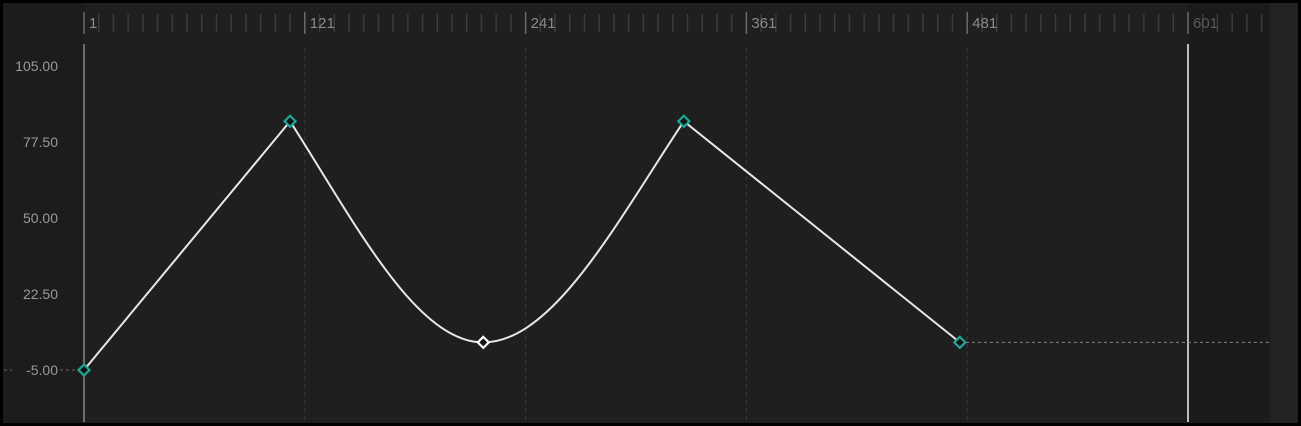 The image size is (1301, 426). Describe the element at coordinates (984, 23) in the screenshot. I see `ruler-label: 481` at that location.